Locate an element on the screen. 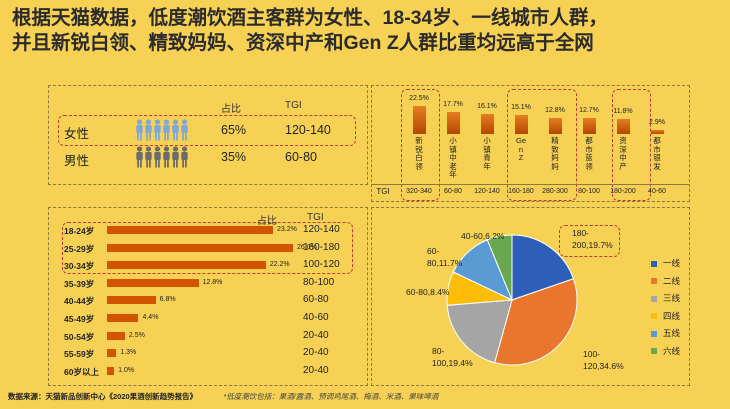  legend-label: 四线 is located at coordinates (672, 315).